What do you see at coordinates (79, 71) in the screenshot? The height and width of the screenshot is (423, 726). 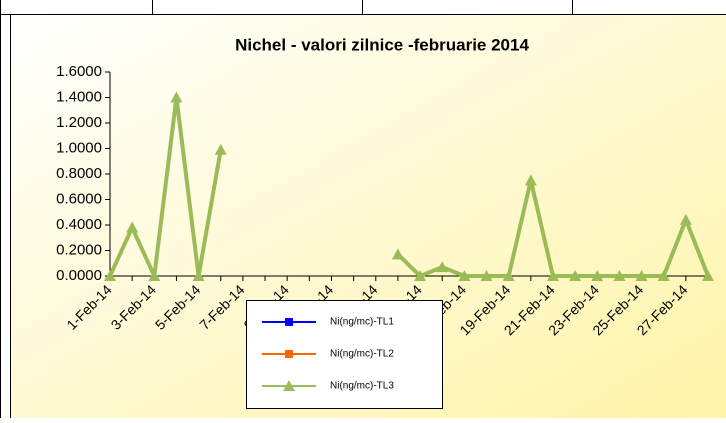 I see `y-tick-label: 1.6000` at bounding box center [79, 71].